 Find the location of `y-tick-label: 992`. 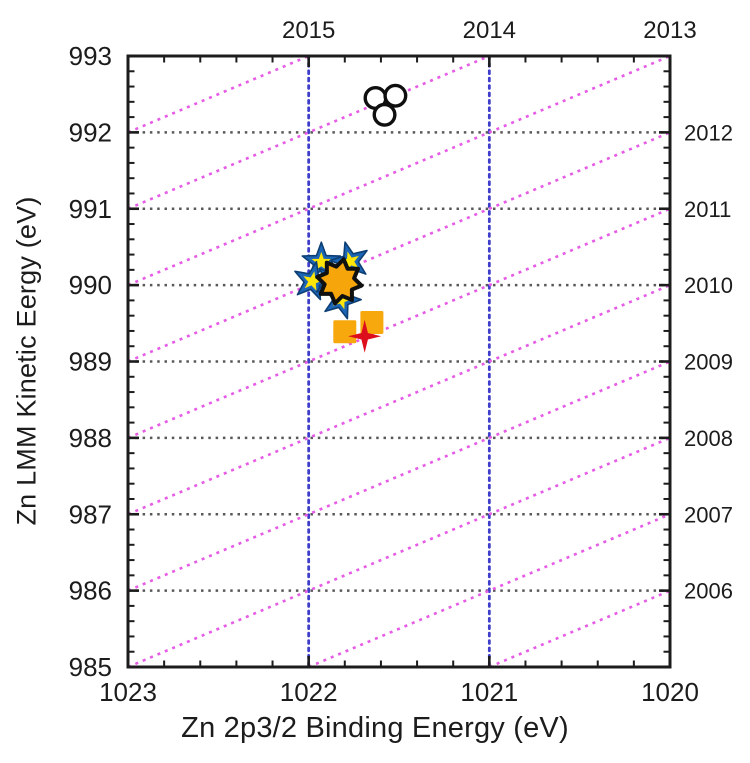

y-tick-label: 992 is located at coordinates (90, 132).